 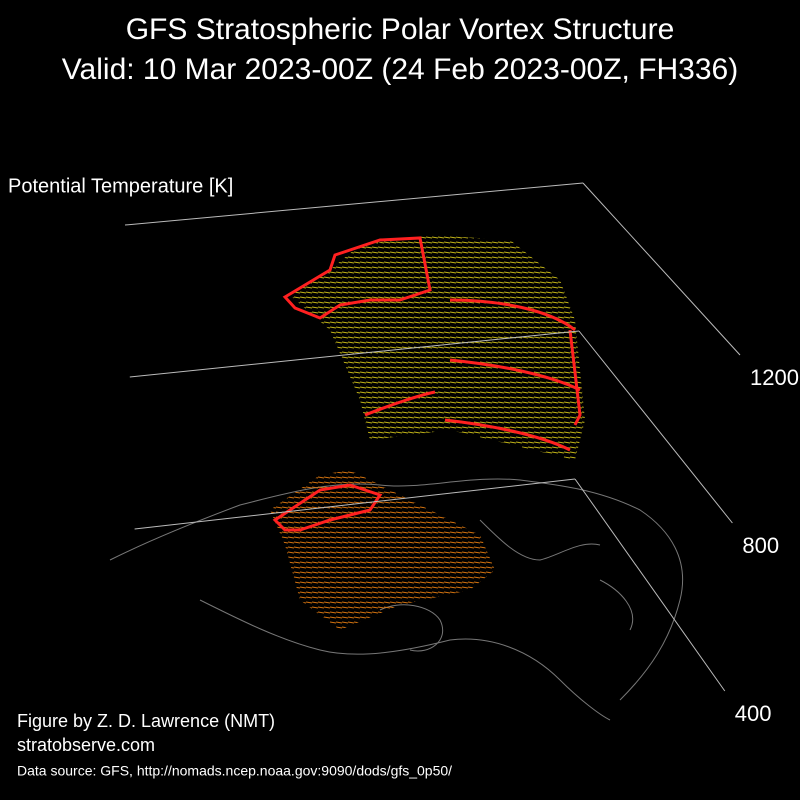 I want to click on website: stratobserve.com, so click(x=86, y=745).